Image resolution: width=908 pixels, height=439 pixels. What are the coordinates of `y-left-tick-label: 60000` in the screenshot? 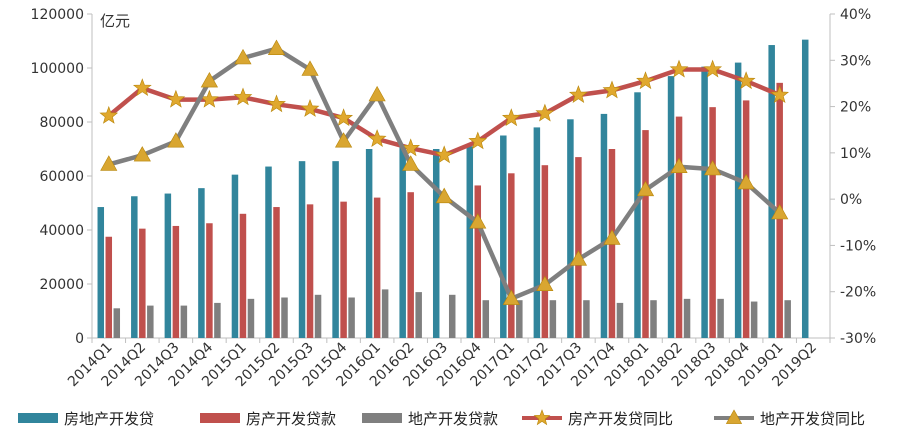 It's located at (61, 177).